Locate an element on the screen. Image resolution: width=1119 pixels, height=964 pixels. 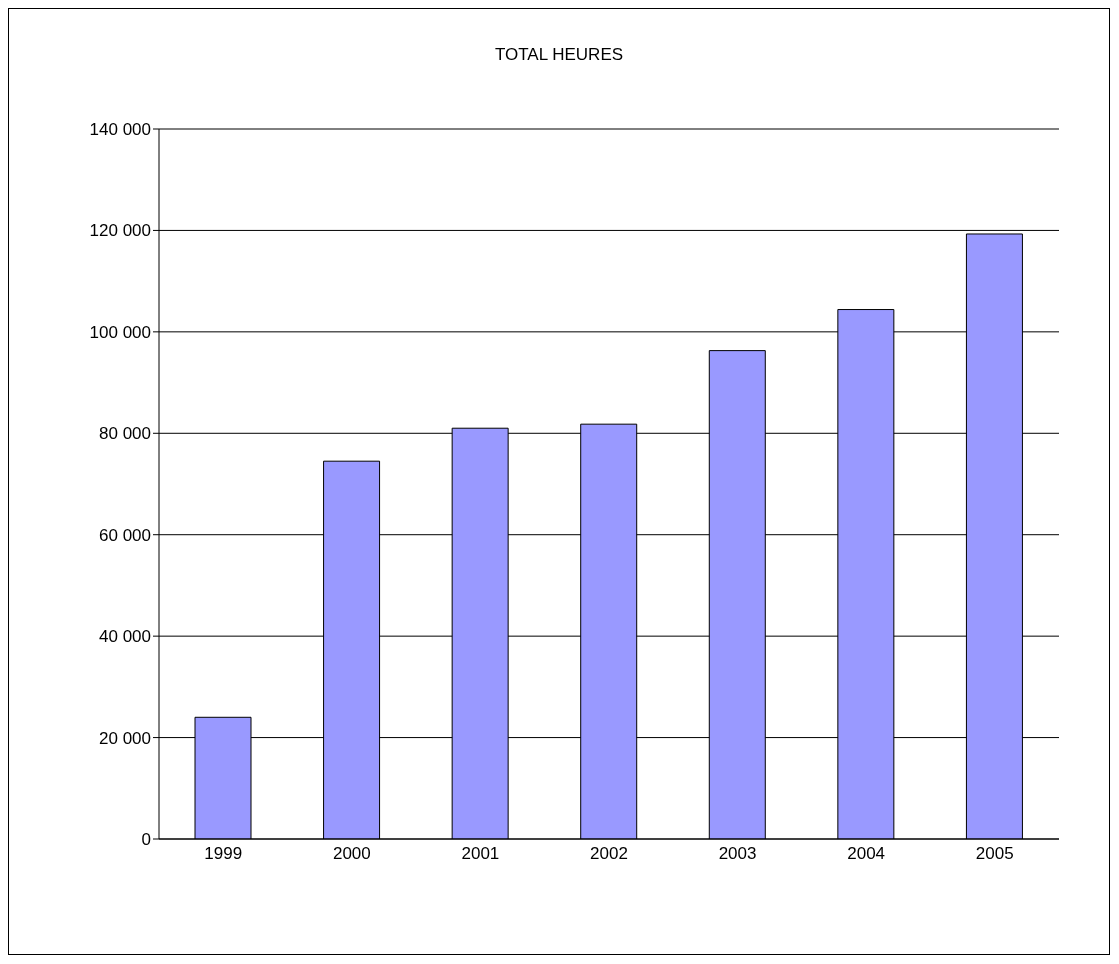
x-tick-label: 2005 is located at coordinates (994, 854).